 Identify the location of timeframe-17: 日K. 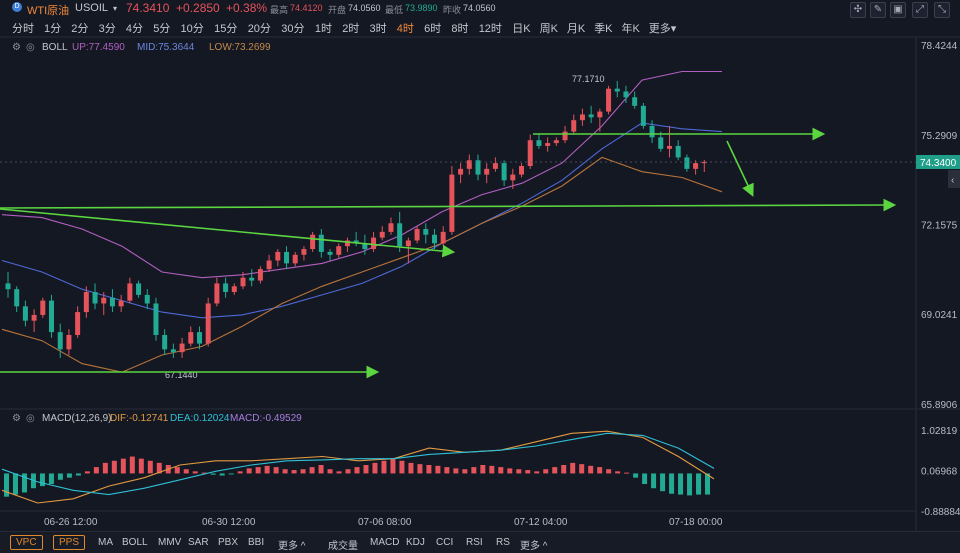
(521, 29).